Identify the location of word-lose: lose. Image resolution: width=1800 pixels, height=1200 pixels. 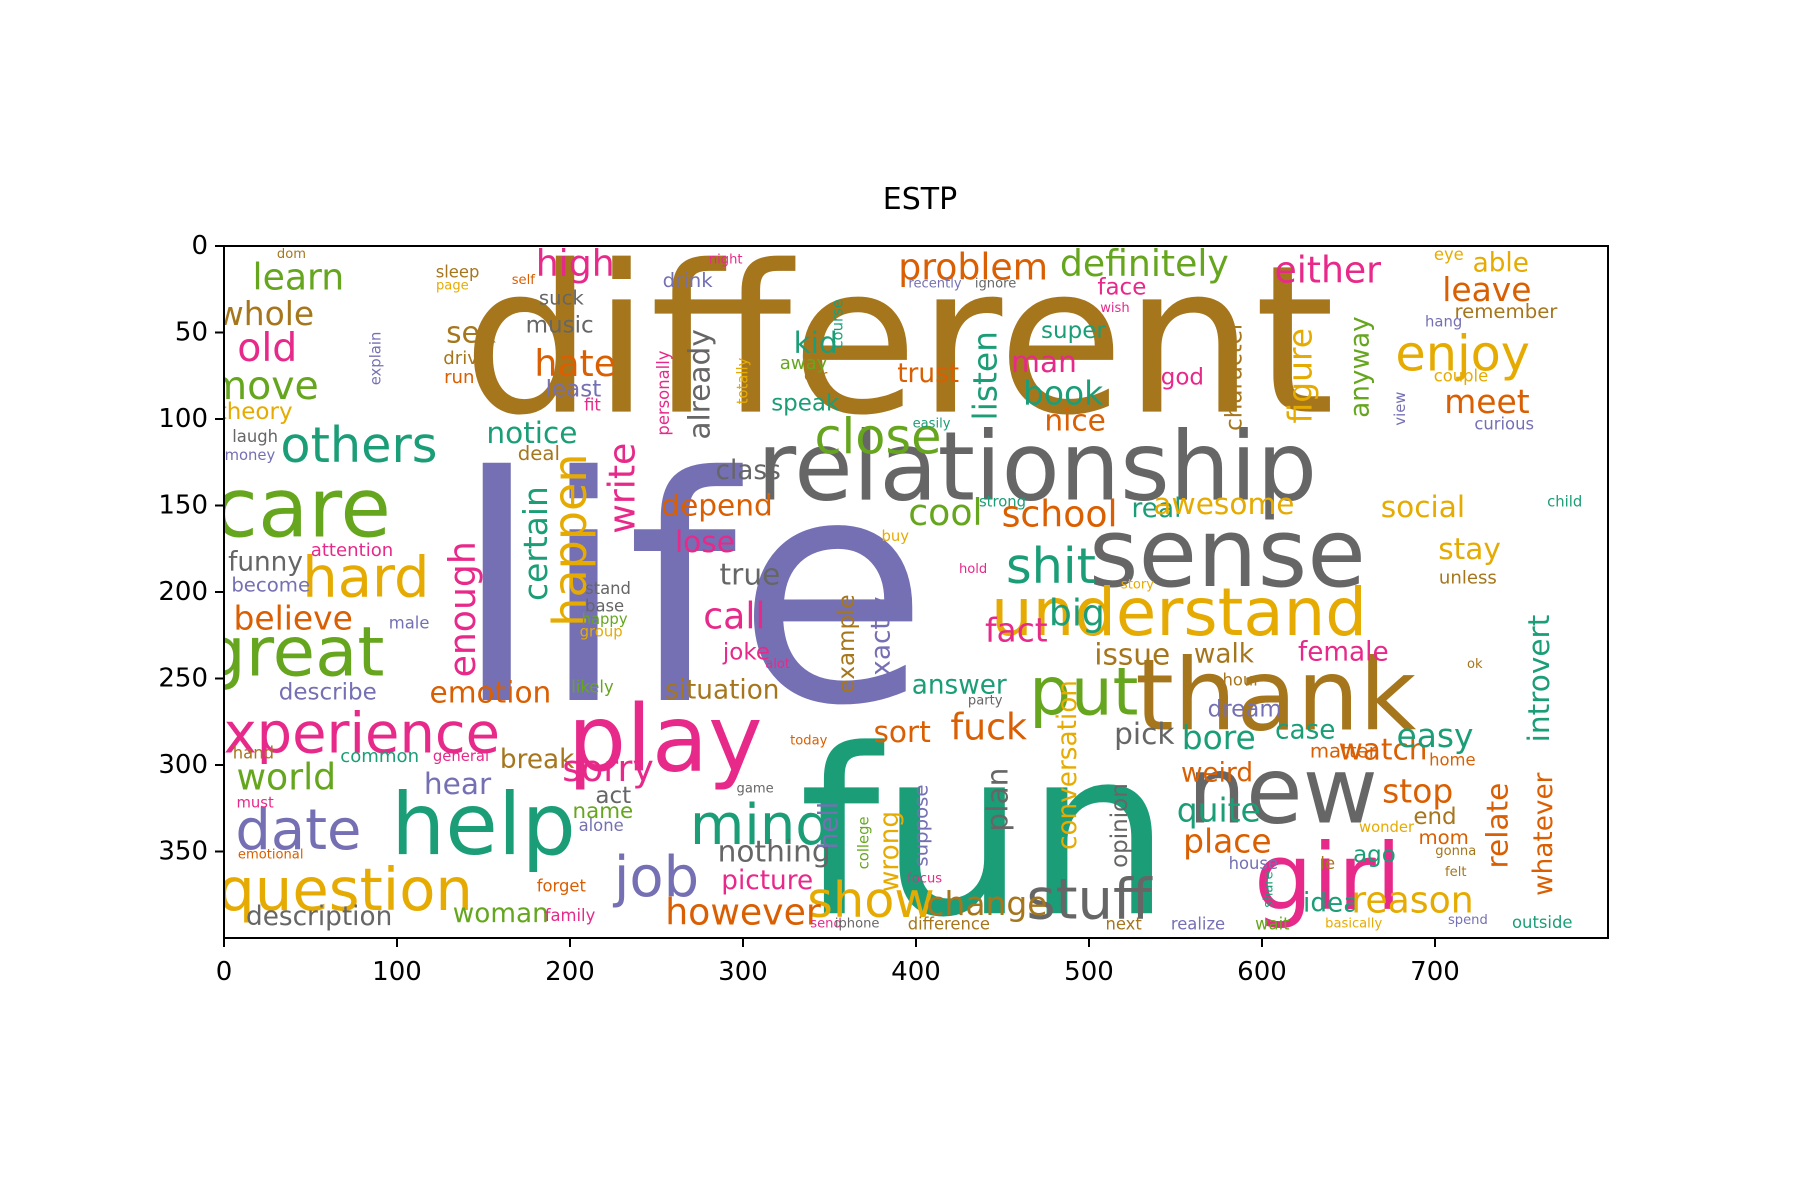
(705, 542).